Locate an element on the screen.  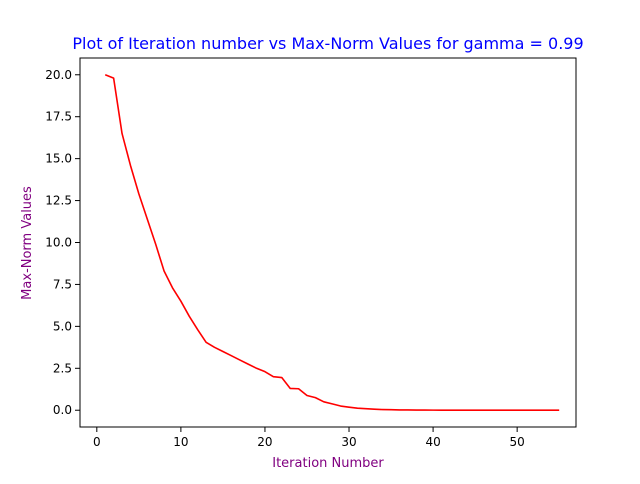
y-tick-label: 17.5 is located at coordinates (58, 117).